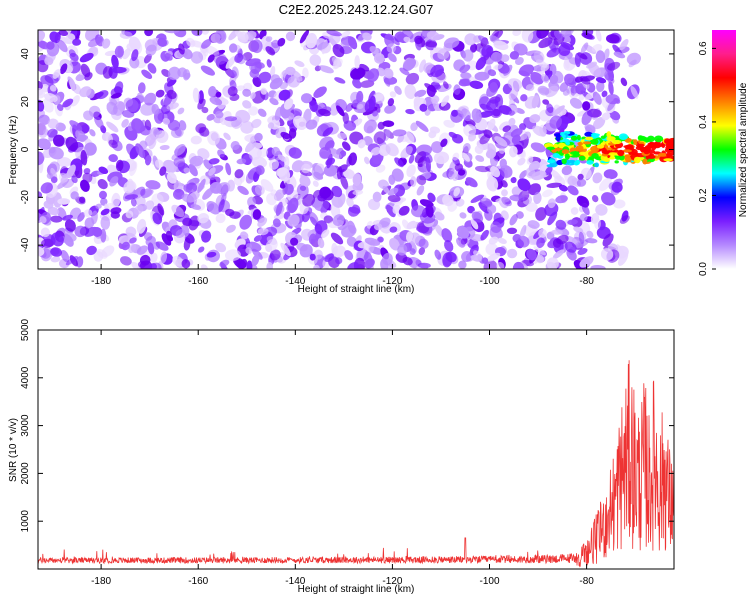 The width and height of the screenshot is (750, 600). Describe the element at coordinates (25, 54) in the screenshot. I see `spectrogram-ytick-label: 40` at that location.